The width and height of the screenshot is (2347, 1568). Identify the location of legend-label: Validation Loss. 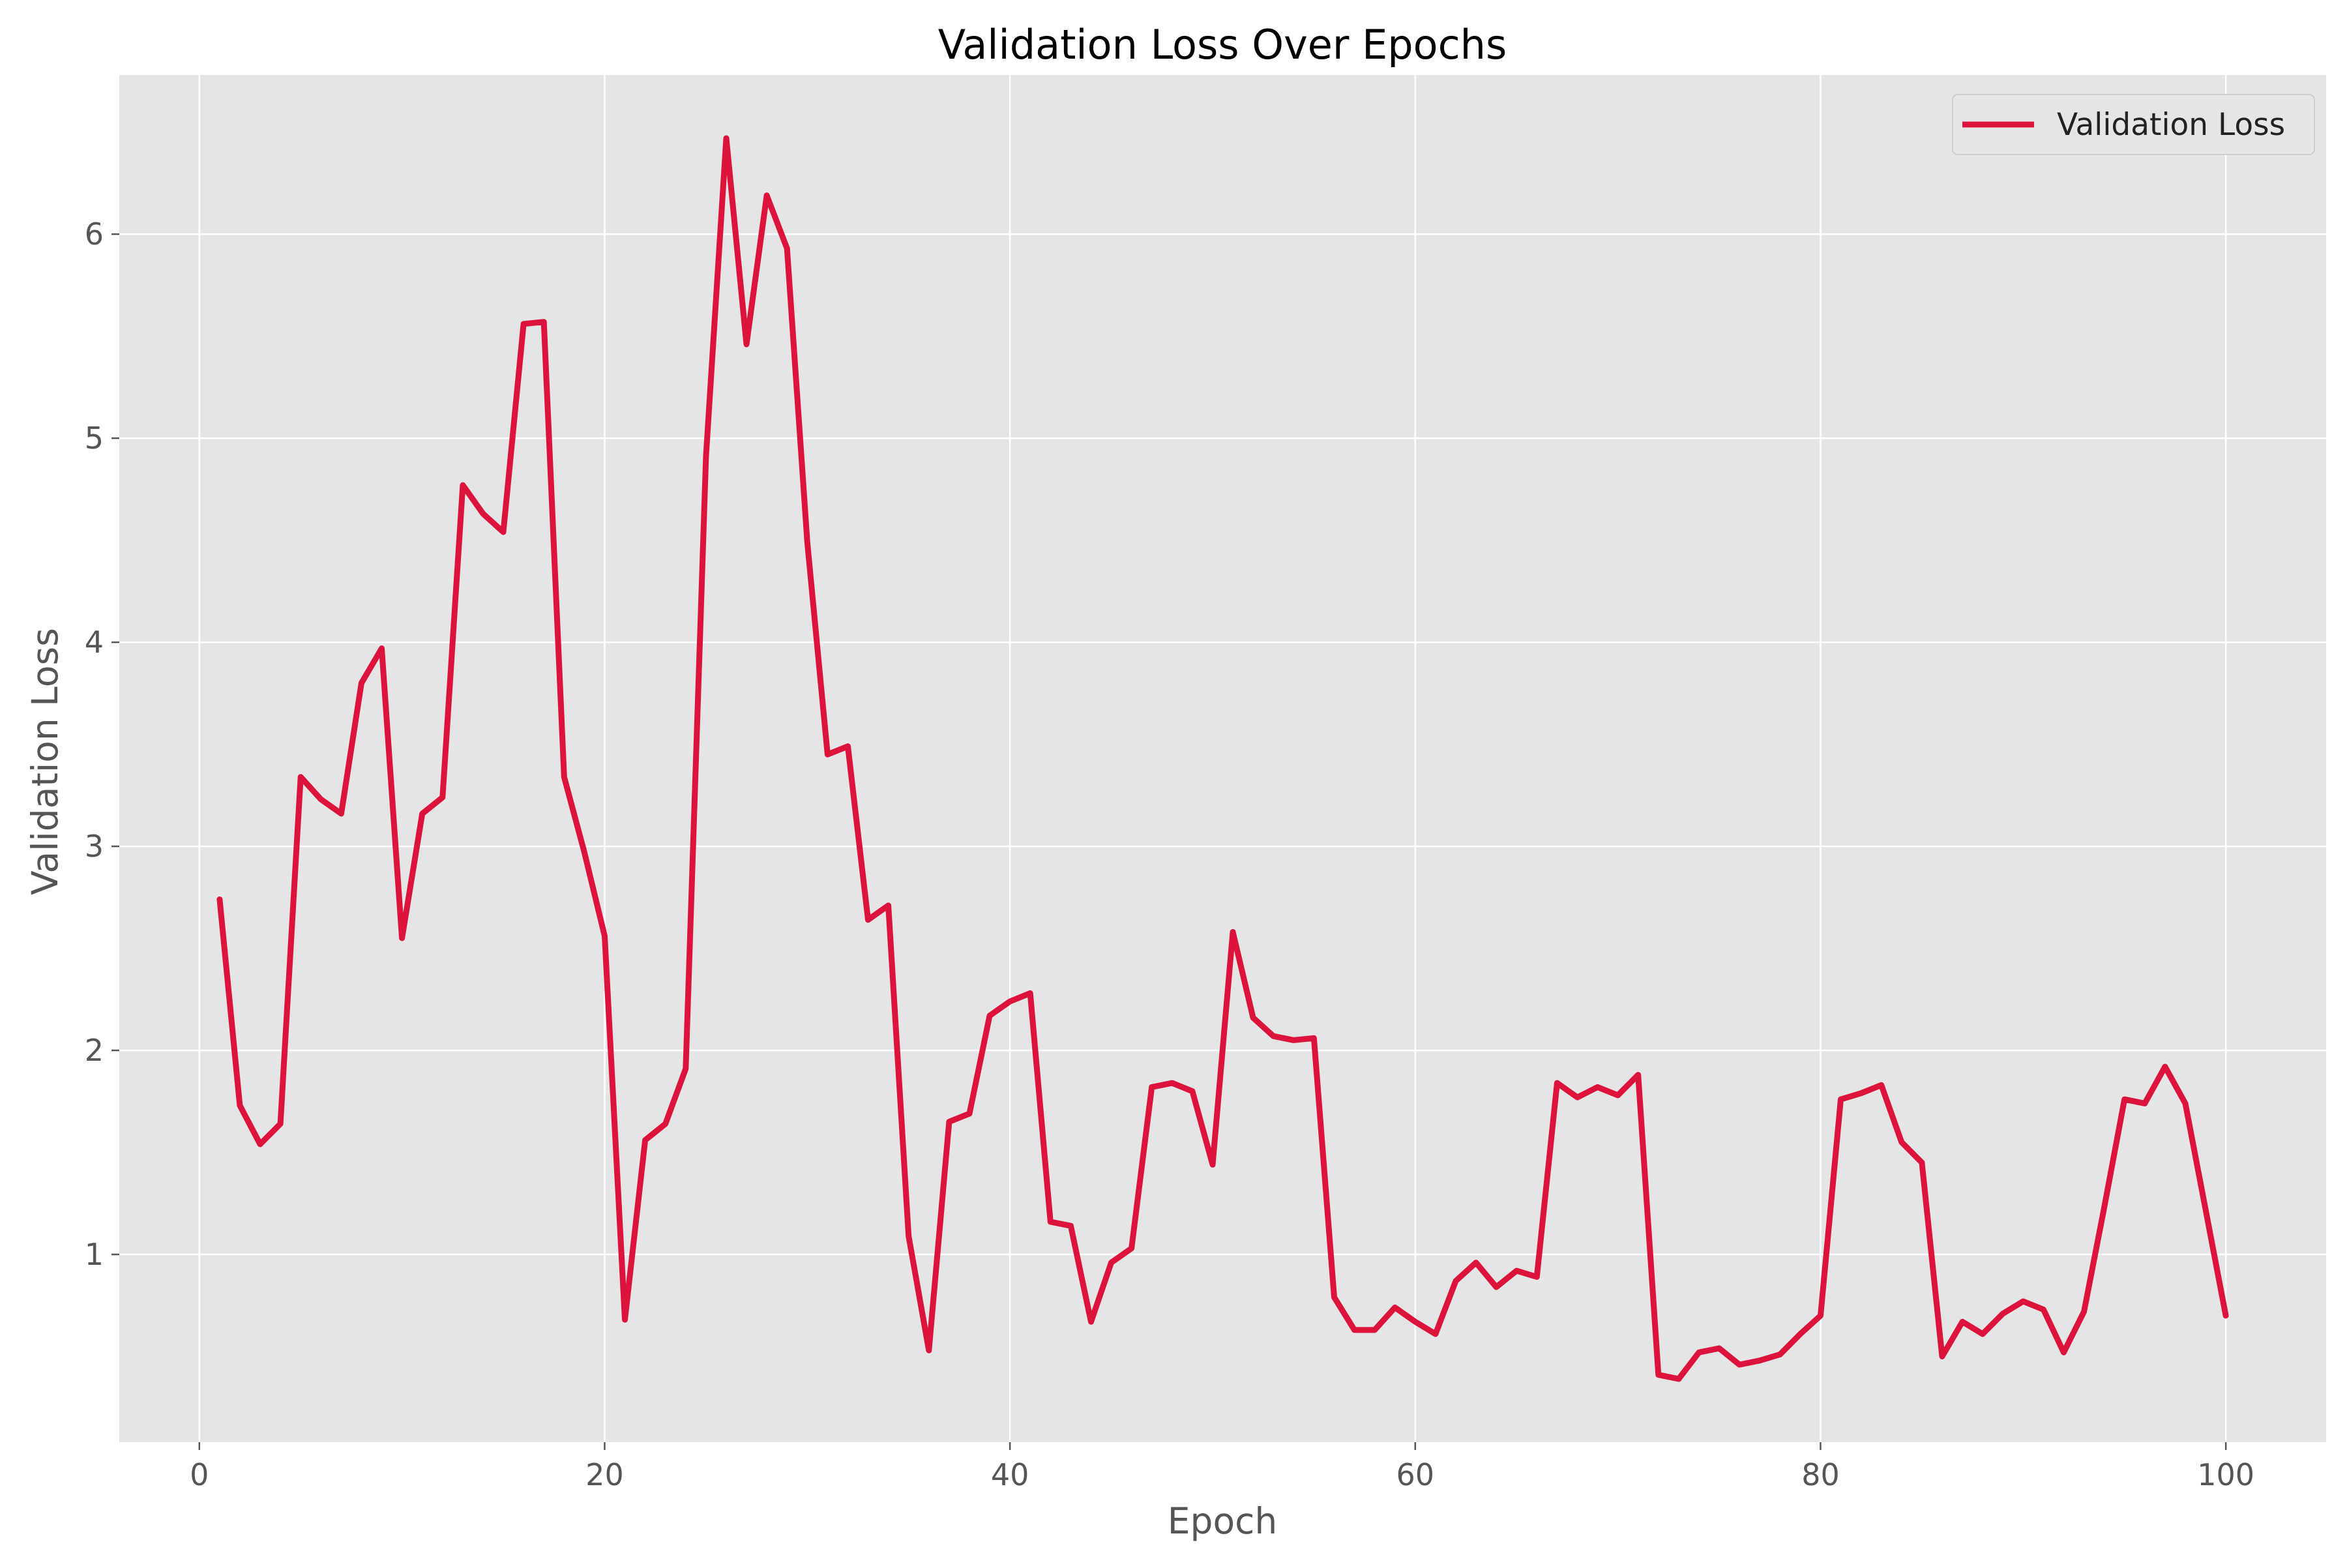
(2171, 125).